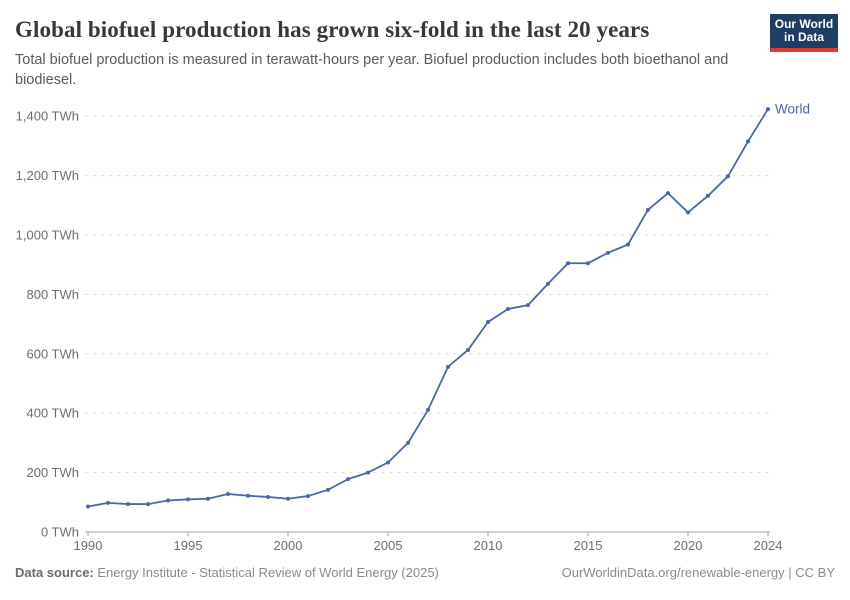 The image size is (850, 600). Describe the element at coordinates (52, 353) in the screenshot. I see `y-tick-label: 600 TWh` at that location.